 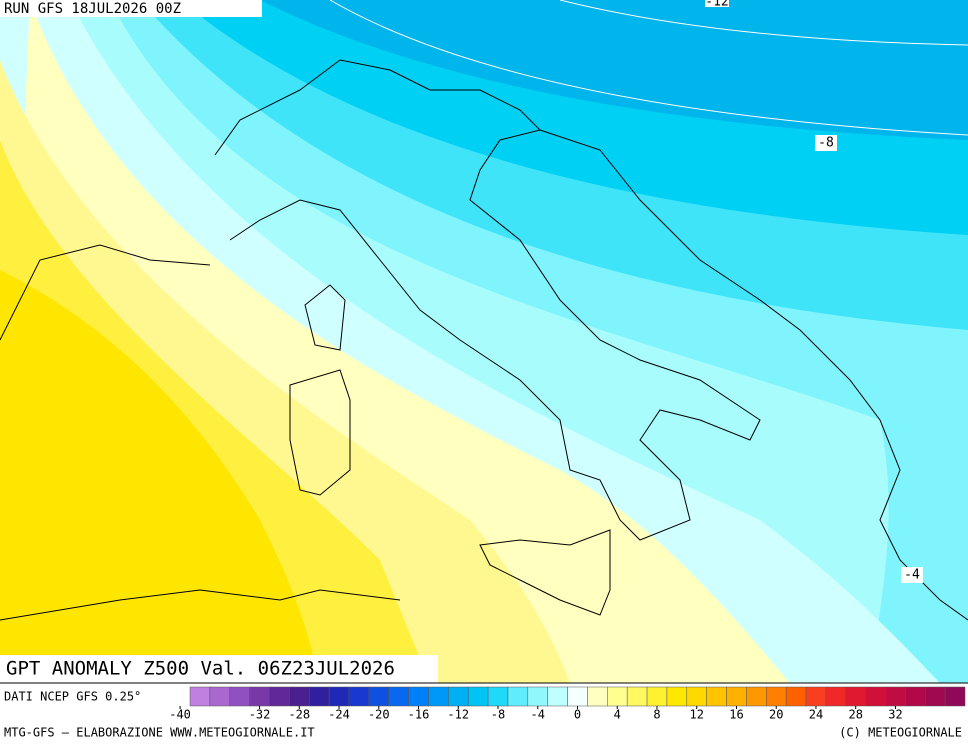 I want to click on tick-label: -32, so click(x=260, y=715).